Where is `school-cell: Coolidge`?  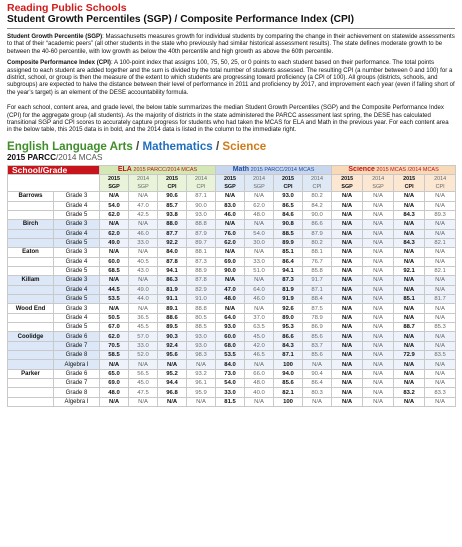 school-cell: Coolidge is located at coordinates (30, 336).